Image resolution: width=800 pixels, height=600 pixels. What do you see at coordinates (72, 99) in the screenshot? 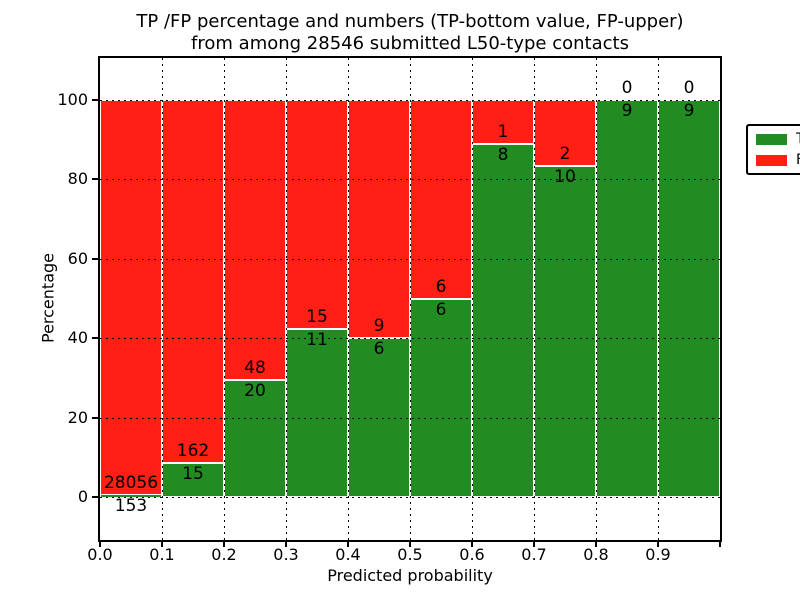
I see `y-tick-label: 100` at bounding box center [72, 99].